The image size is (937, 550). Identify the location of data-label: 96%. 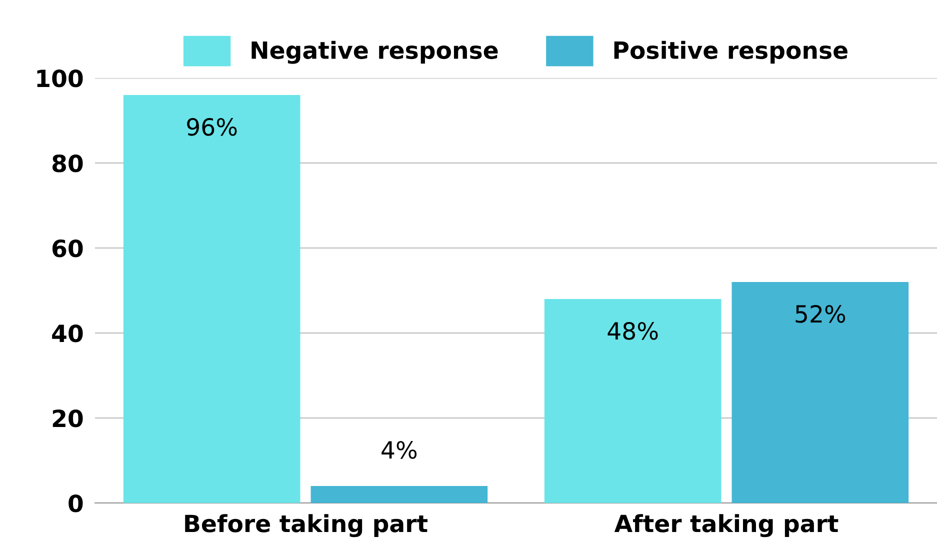
(212, 127).